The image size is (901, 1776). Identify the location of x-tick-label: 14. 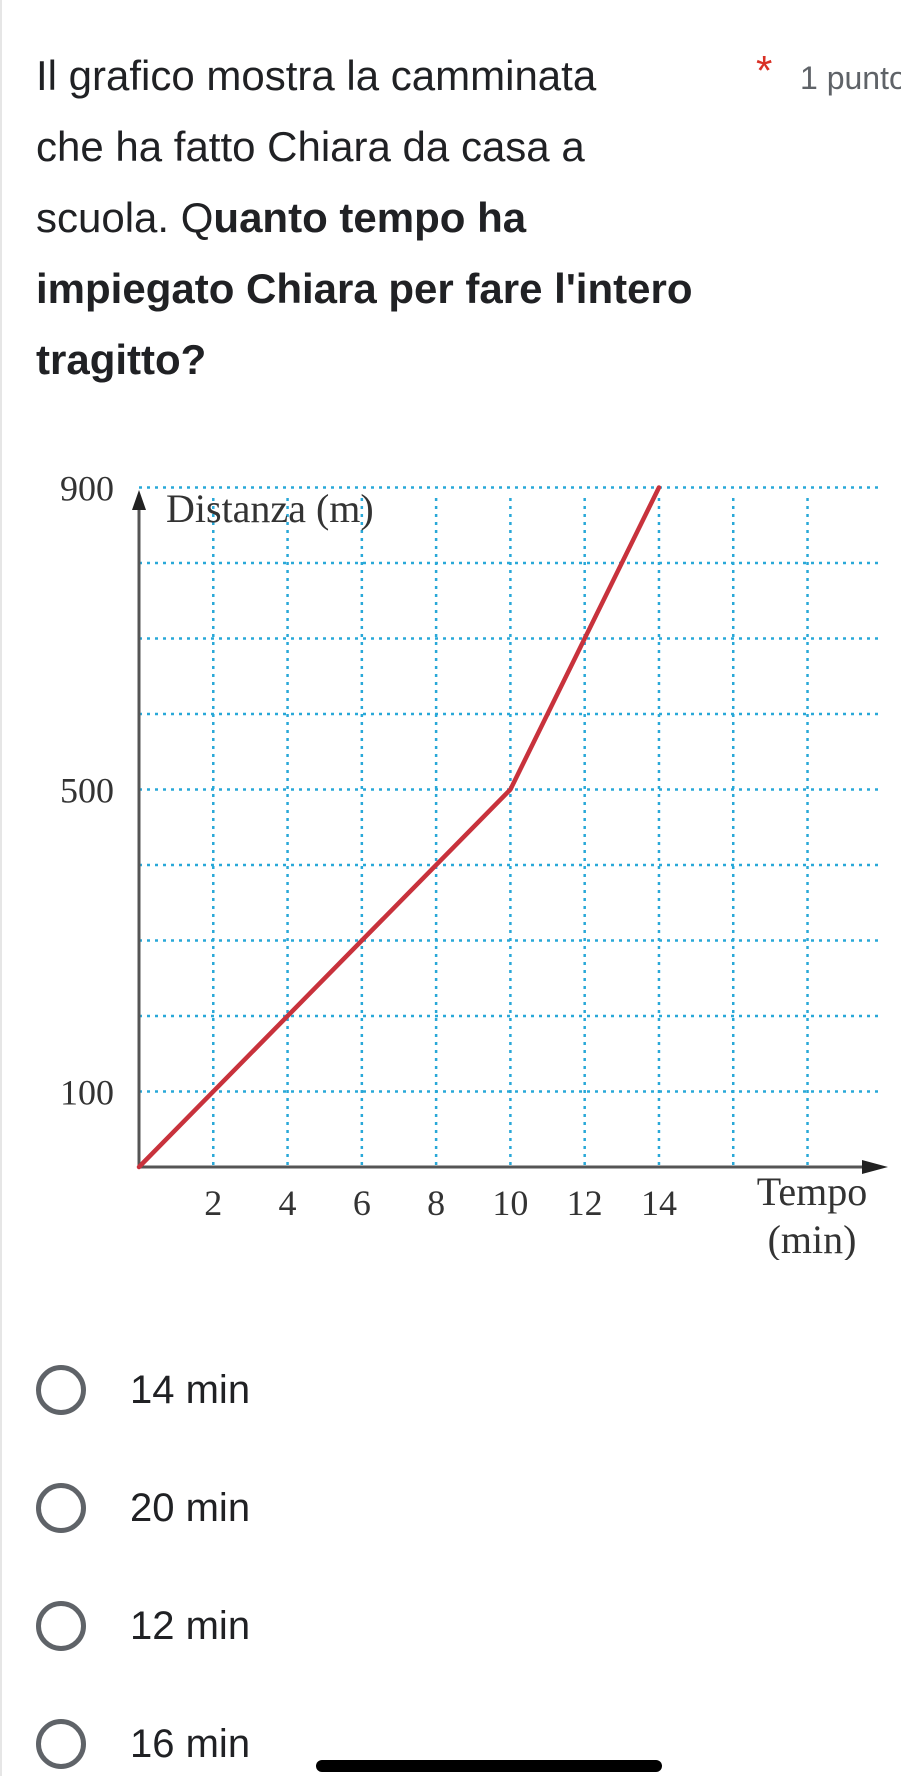
(659, 1203).